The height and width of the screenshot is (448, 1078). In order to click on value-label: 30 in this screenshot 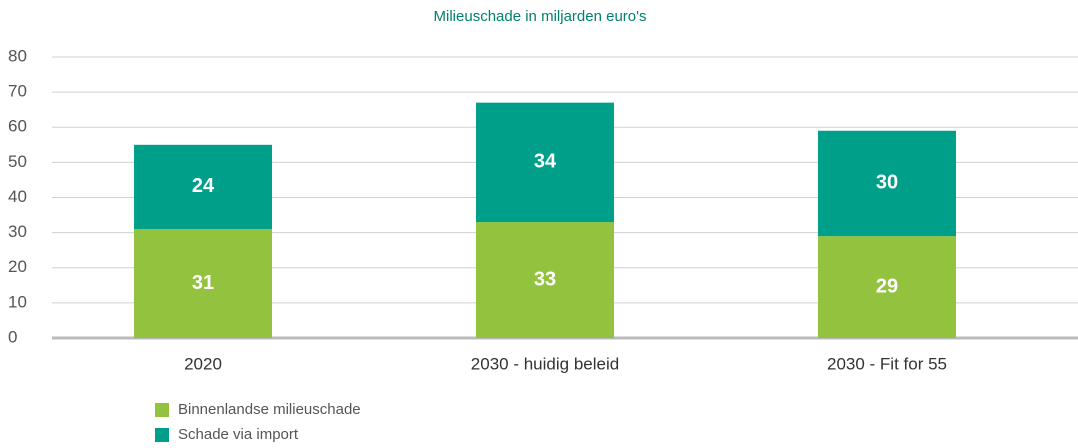, I will do `click(887, 183)`.